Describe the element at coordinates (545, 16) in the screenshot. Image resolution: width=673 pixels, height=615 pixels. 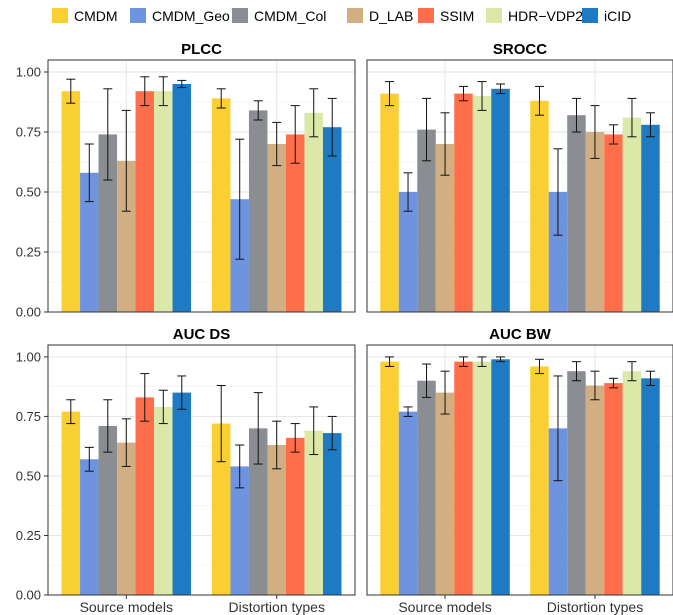
I see `legend-label-5: HDR−VDP2` at that location.